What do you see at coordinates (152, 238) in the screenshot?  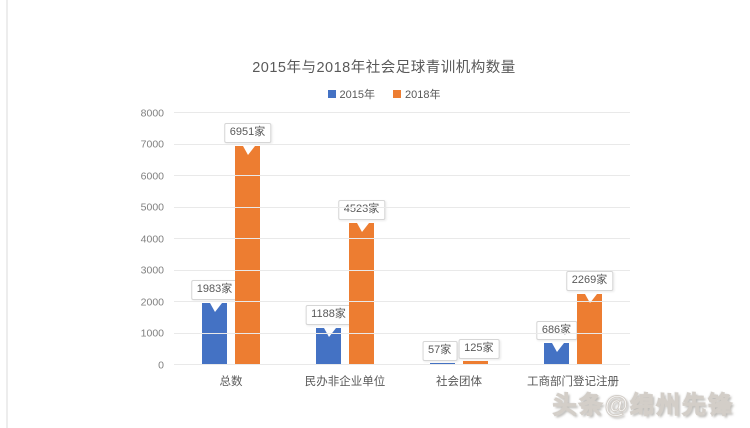 I see `y-tick-label: 4000` at bounding box center [152, 238].